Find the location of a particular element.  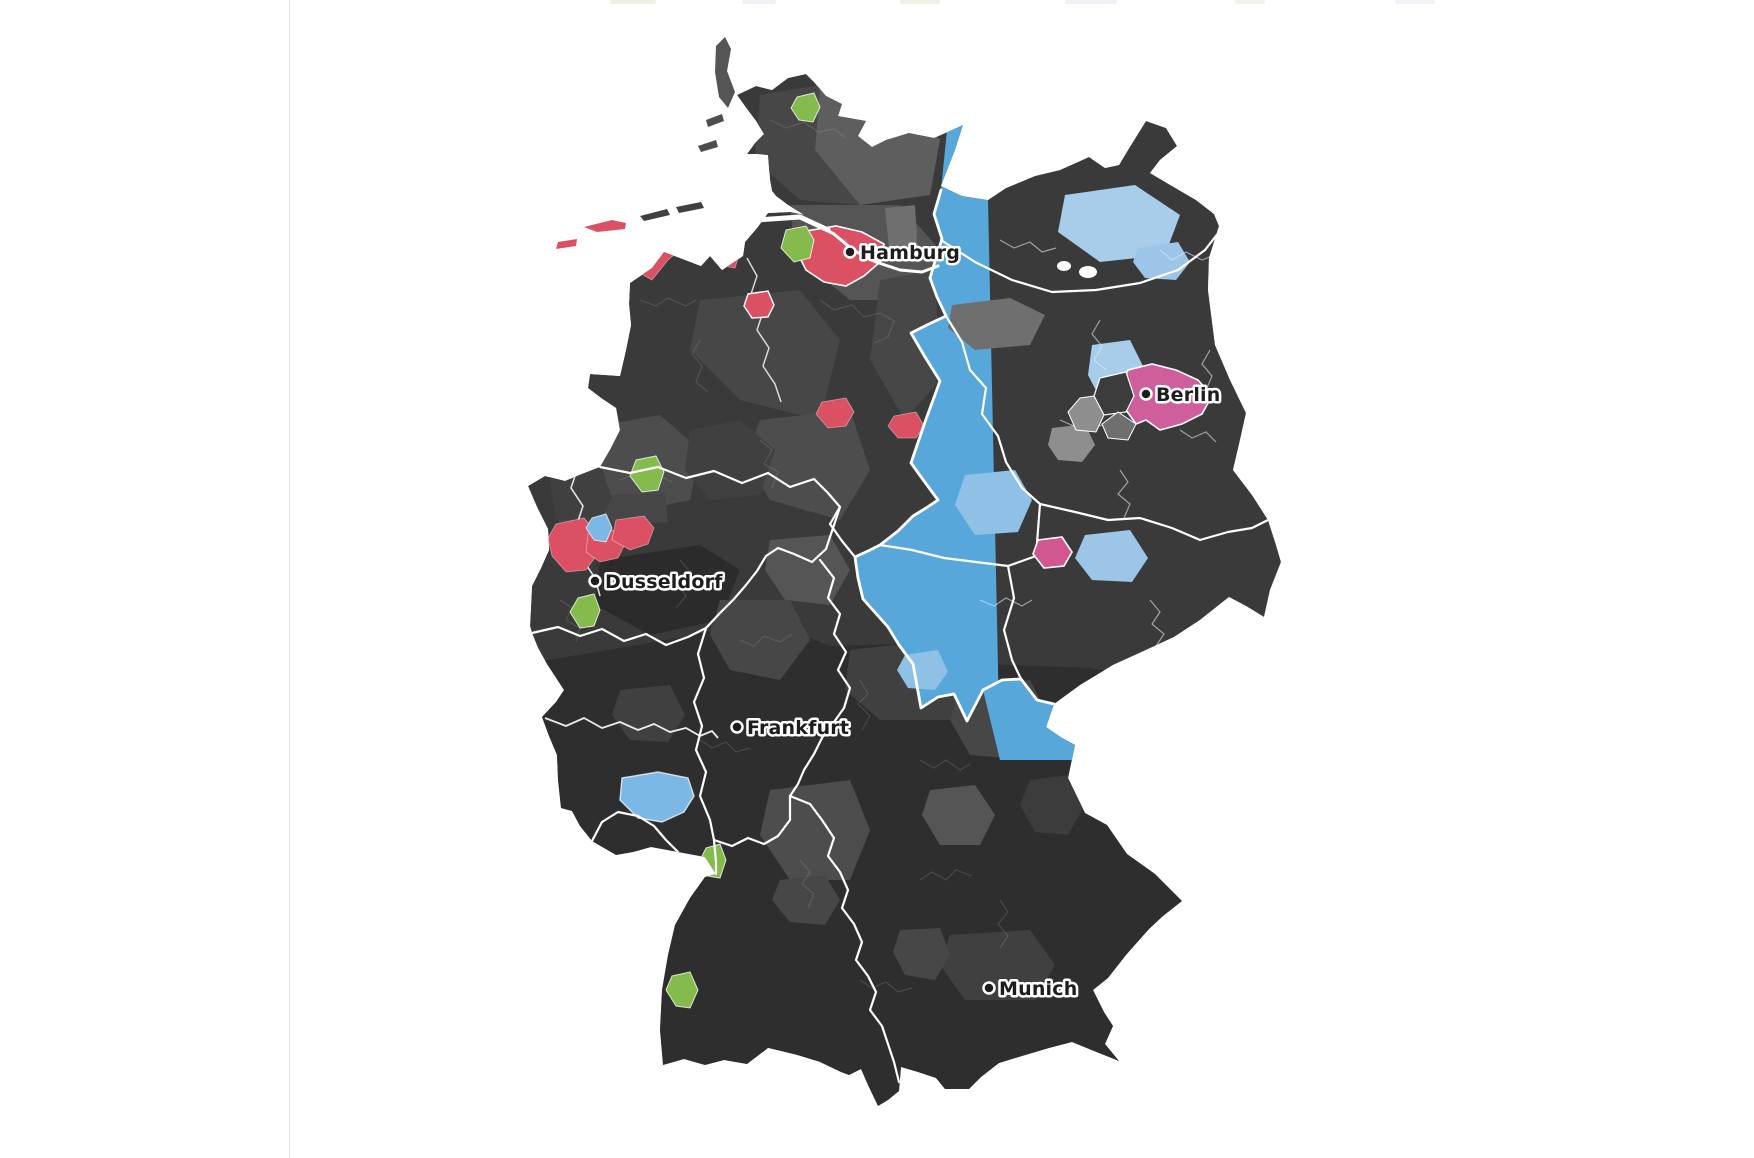

constituency-aachen is located at coordinates (529, 641).